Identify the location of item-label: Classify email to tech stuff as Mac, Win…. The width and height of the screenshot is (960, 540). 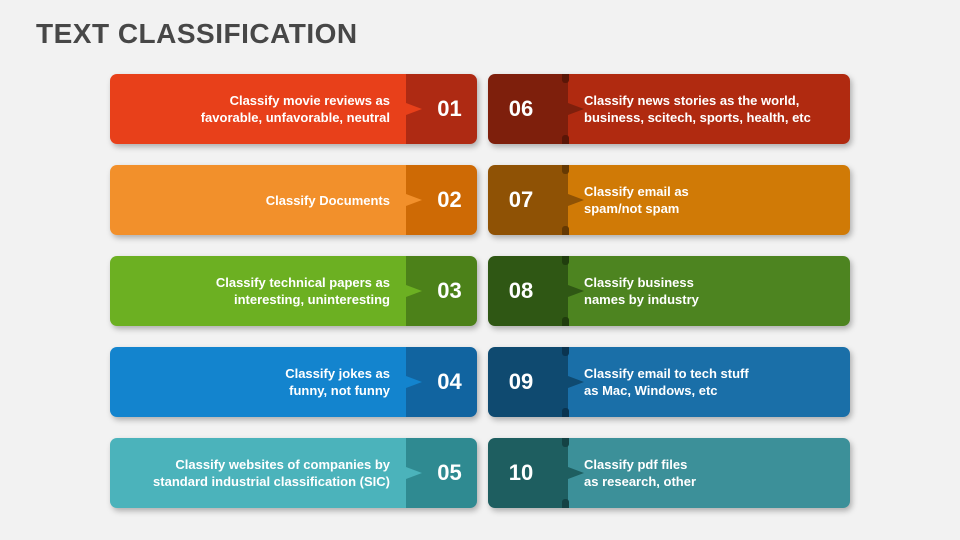
(666, 382).